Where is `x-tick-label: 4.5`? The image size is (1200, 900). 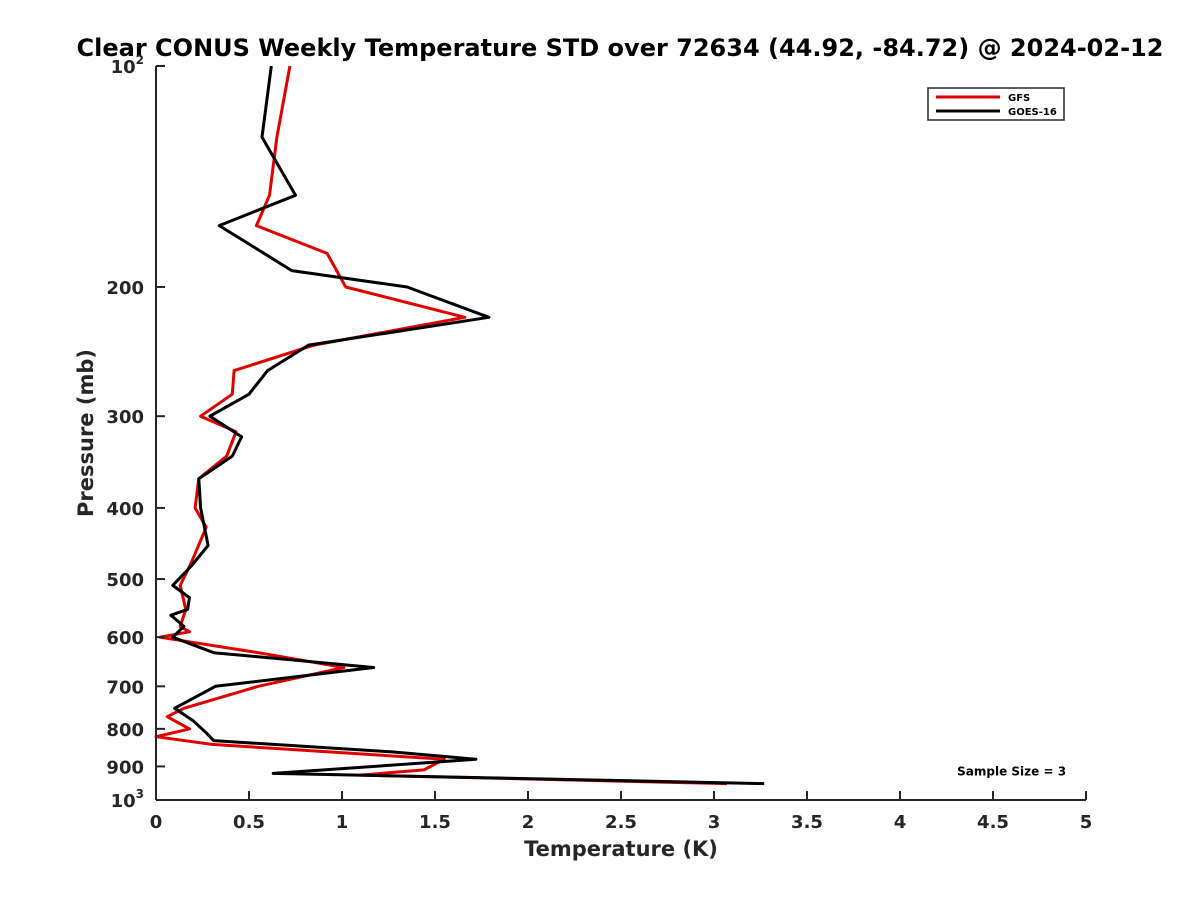 x-tick-label: 4.5 is located at coordinates (993, 822).